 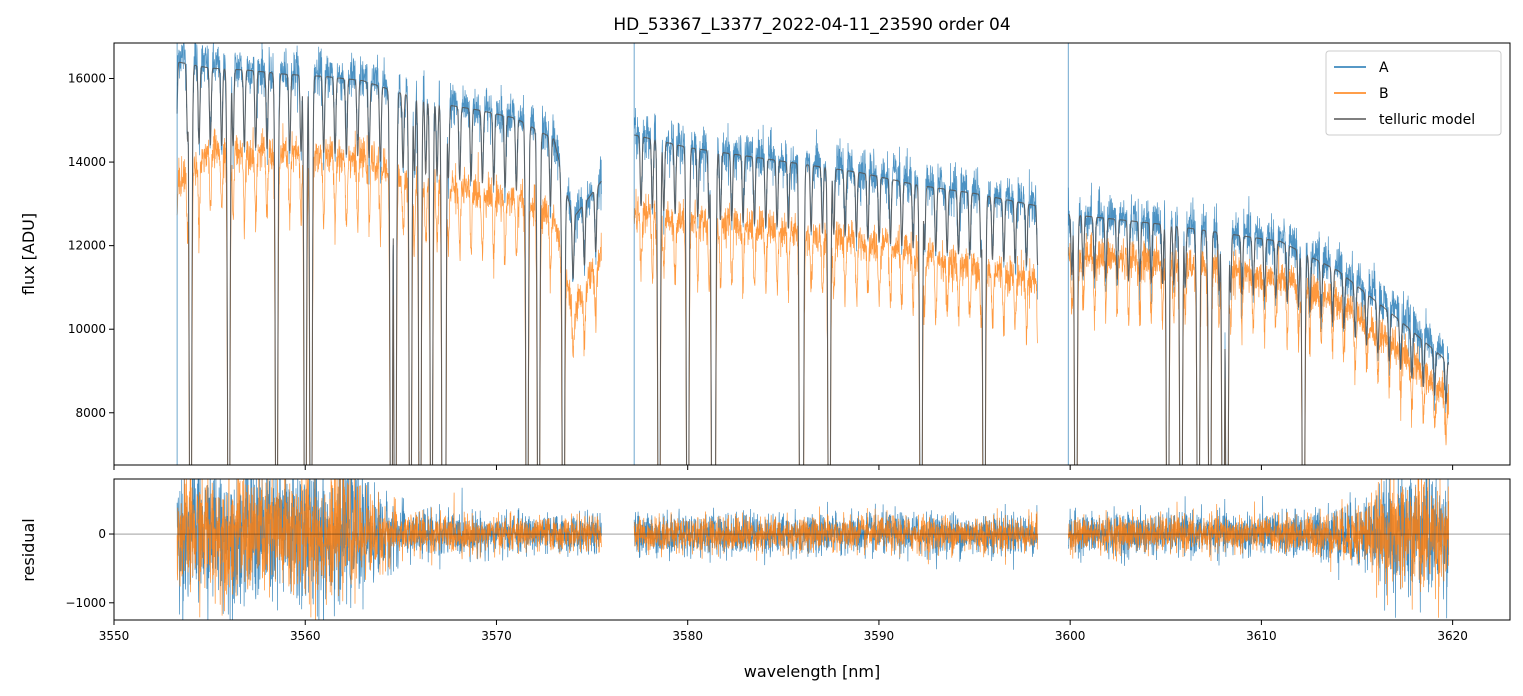 What do you see at coordinates (1384, 94) in the screenshot?
I see `legend-label-b: B` at bounding box center [1384, 94].